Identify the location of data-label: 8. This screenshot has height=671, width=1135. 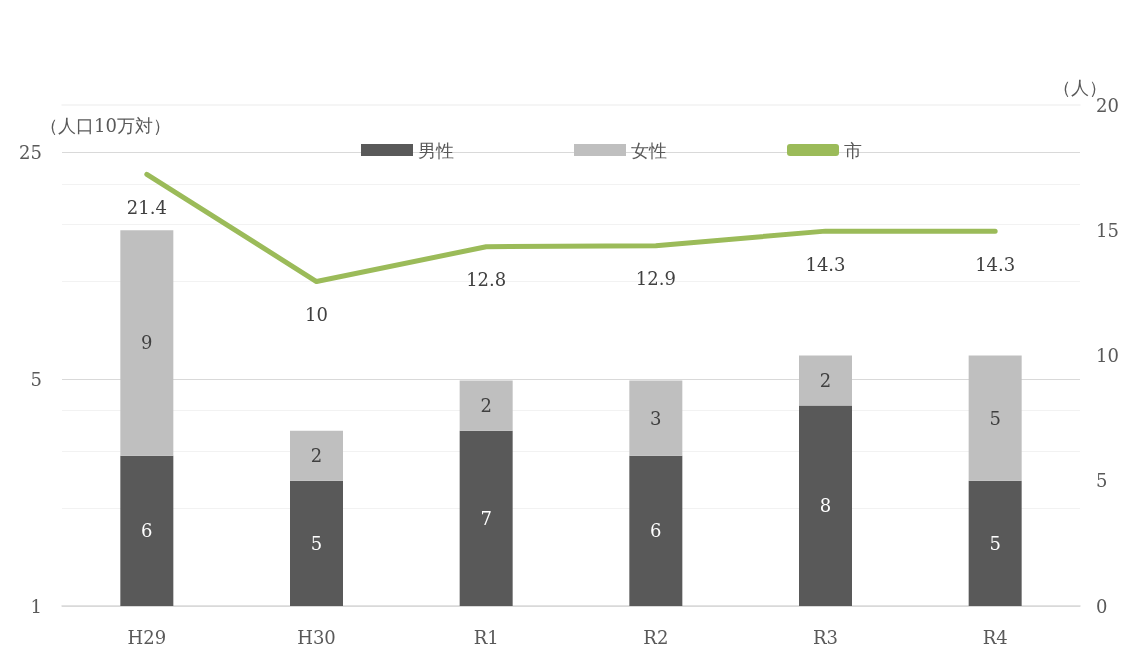
(825, 506).